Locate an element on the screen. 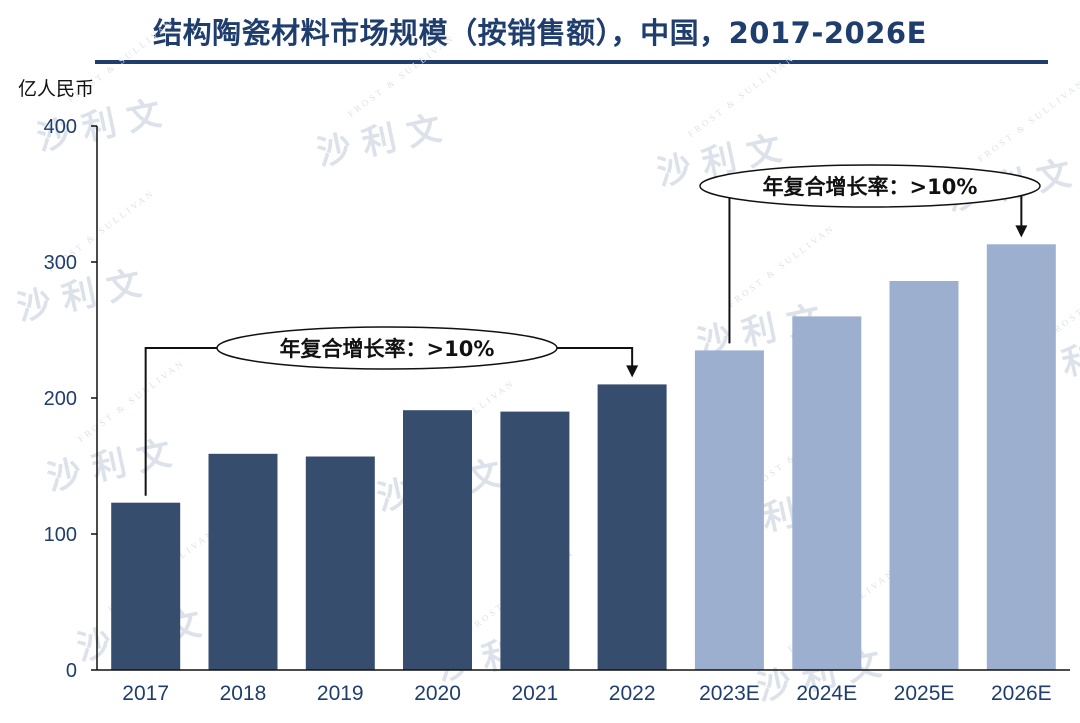 This screenshot has width=1080, height=723. x-tick-label: 2021 is located at coordinates (534, 693).